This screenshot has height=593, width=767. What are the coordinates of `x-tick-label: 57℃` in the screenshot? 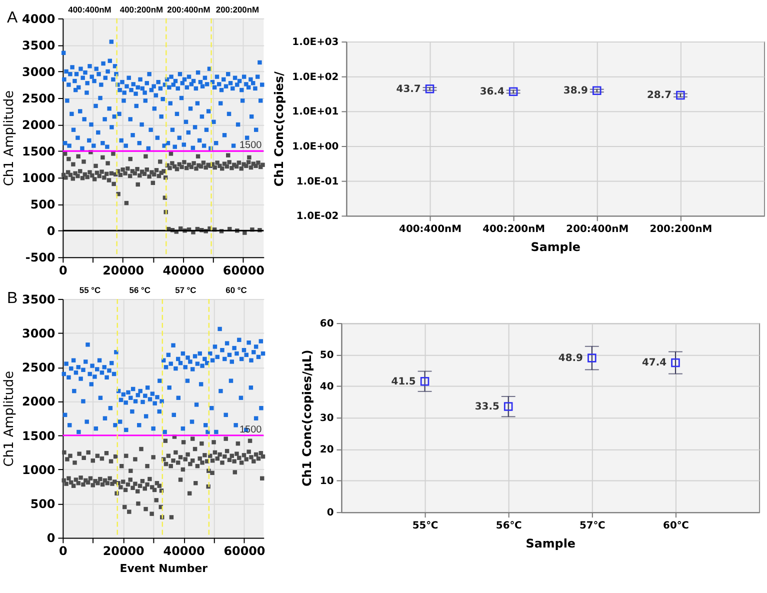 It's located at (592, 526).